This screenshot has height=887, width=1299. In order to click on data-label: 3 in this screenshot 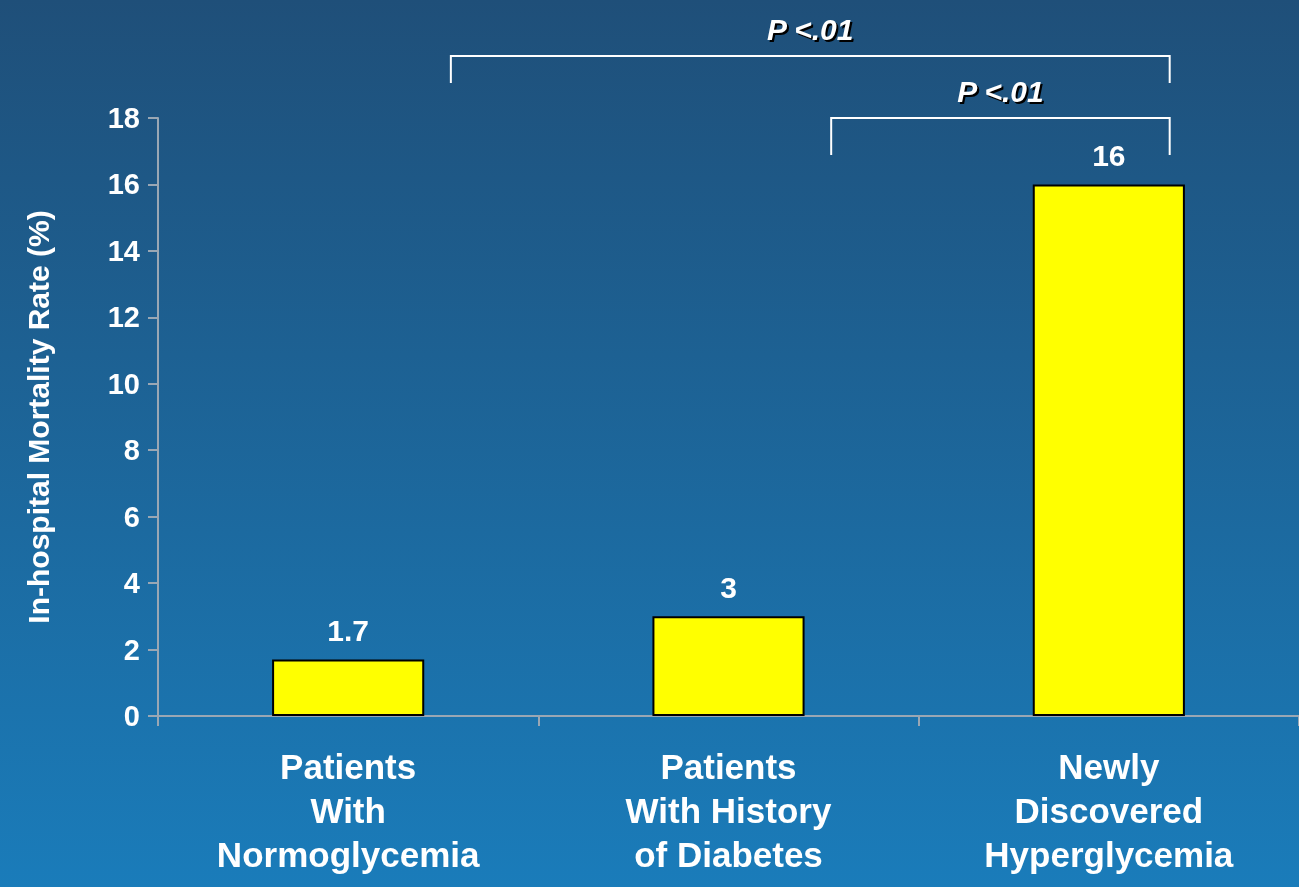, I will do `click(728, 587)`.